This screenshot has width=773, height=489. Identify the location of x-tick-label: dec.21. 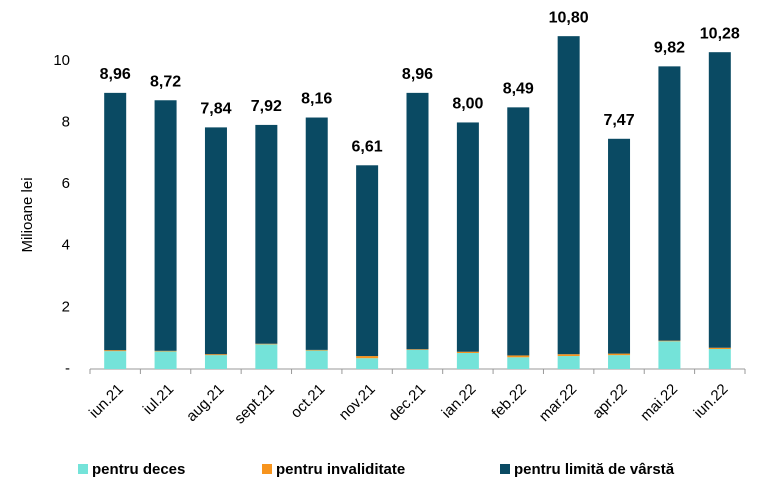
(407, 403).